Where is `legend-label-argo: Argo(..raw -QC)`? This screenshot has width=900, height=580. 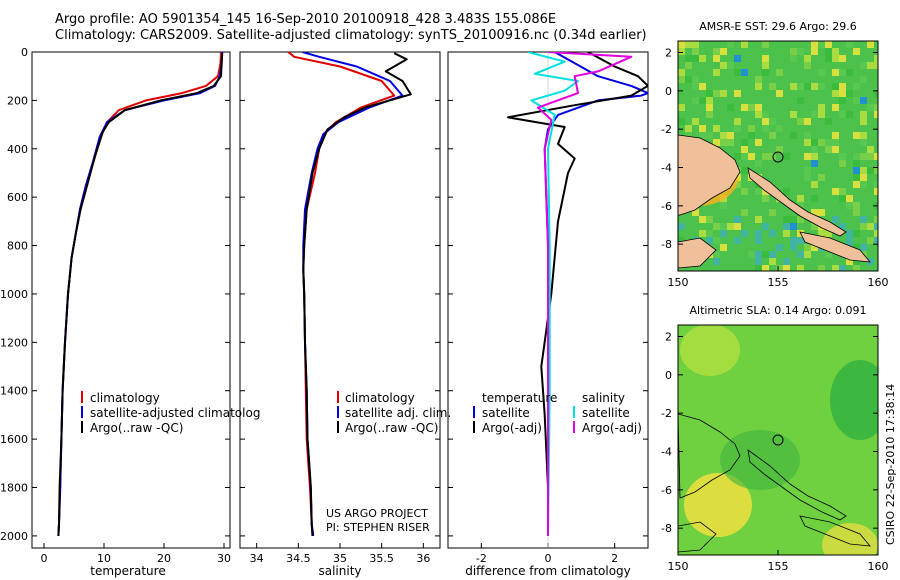 legend-label-argo: Argo(..raw -QC) is located at coordinates (391, 428).